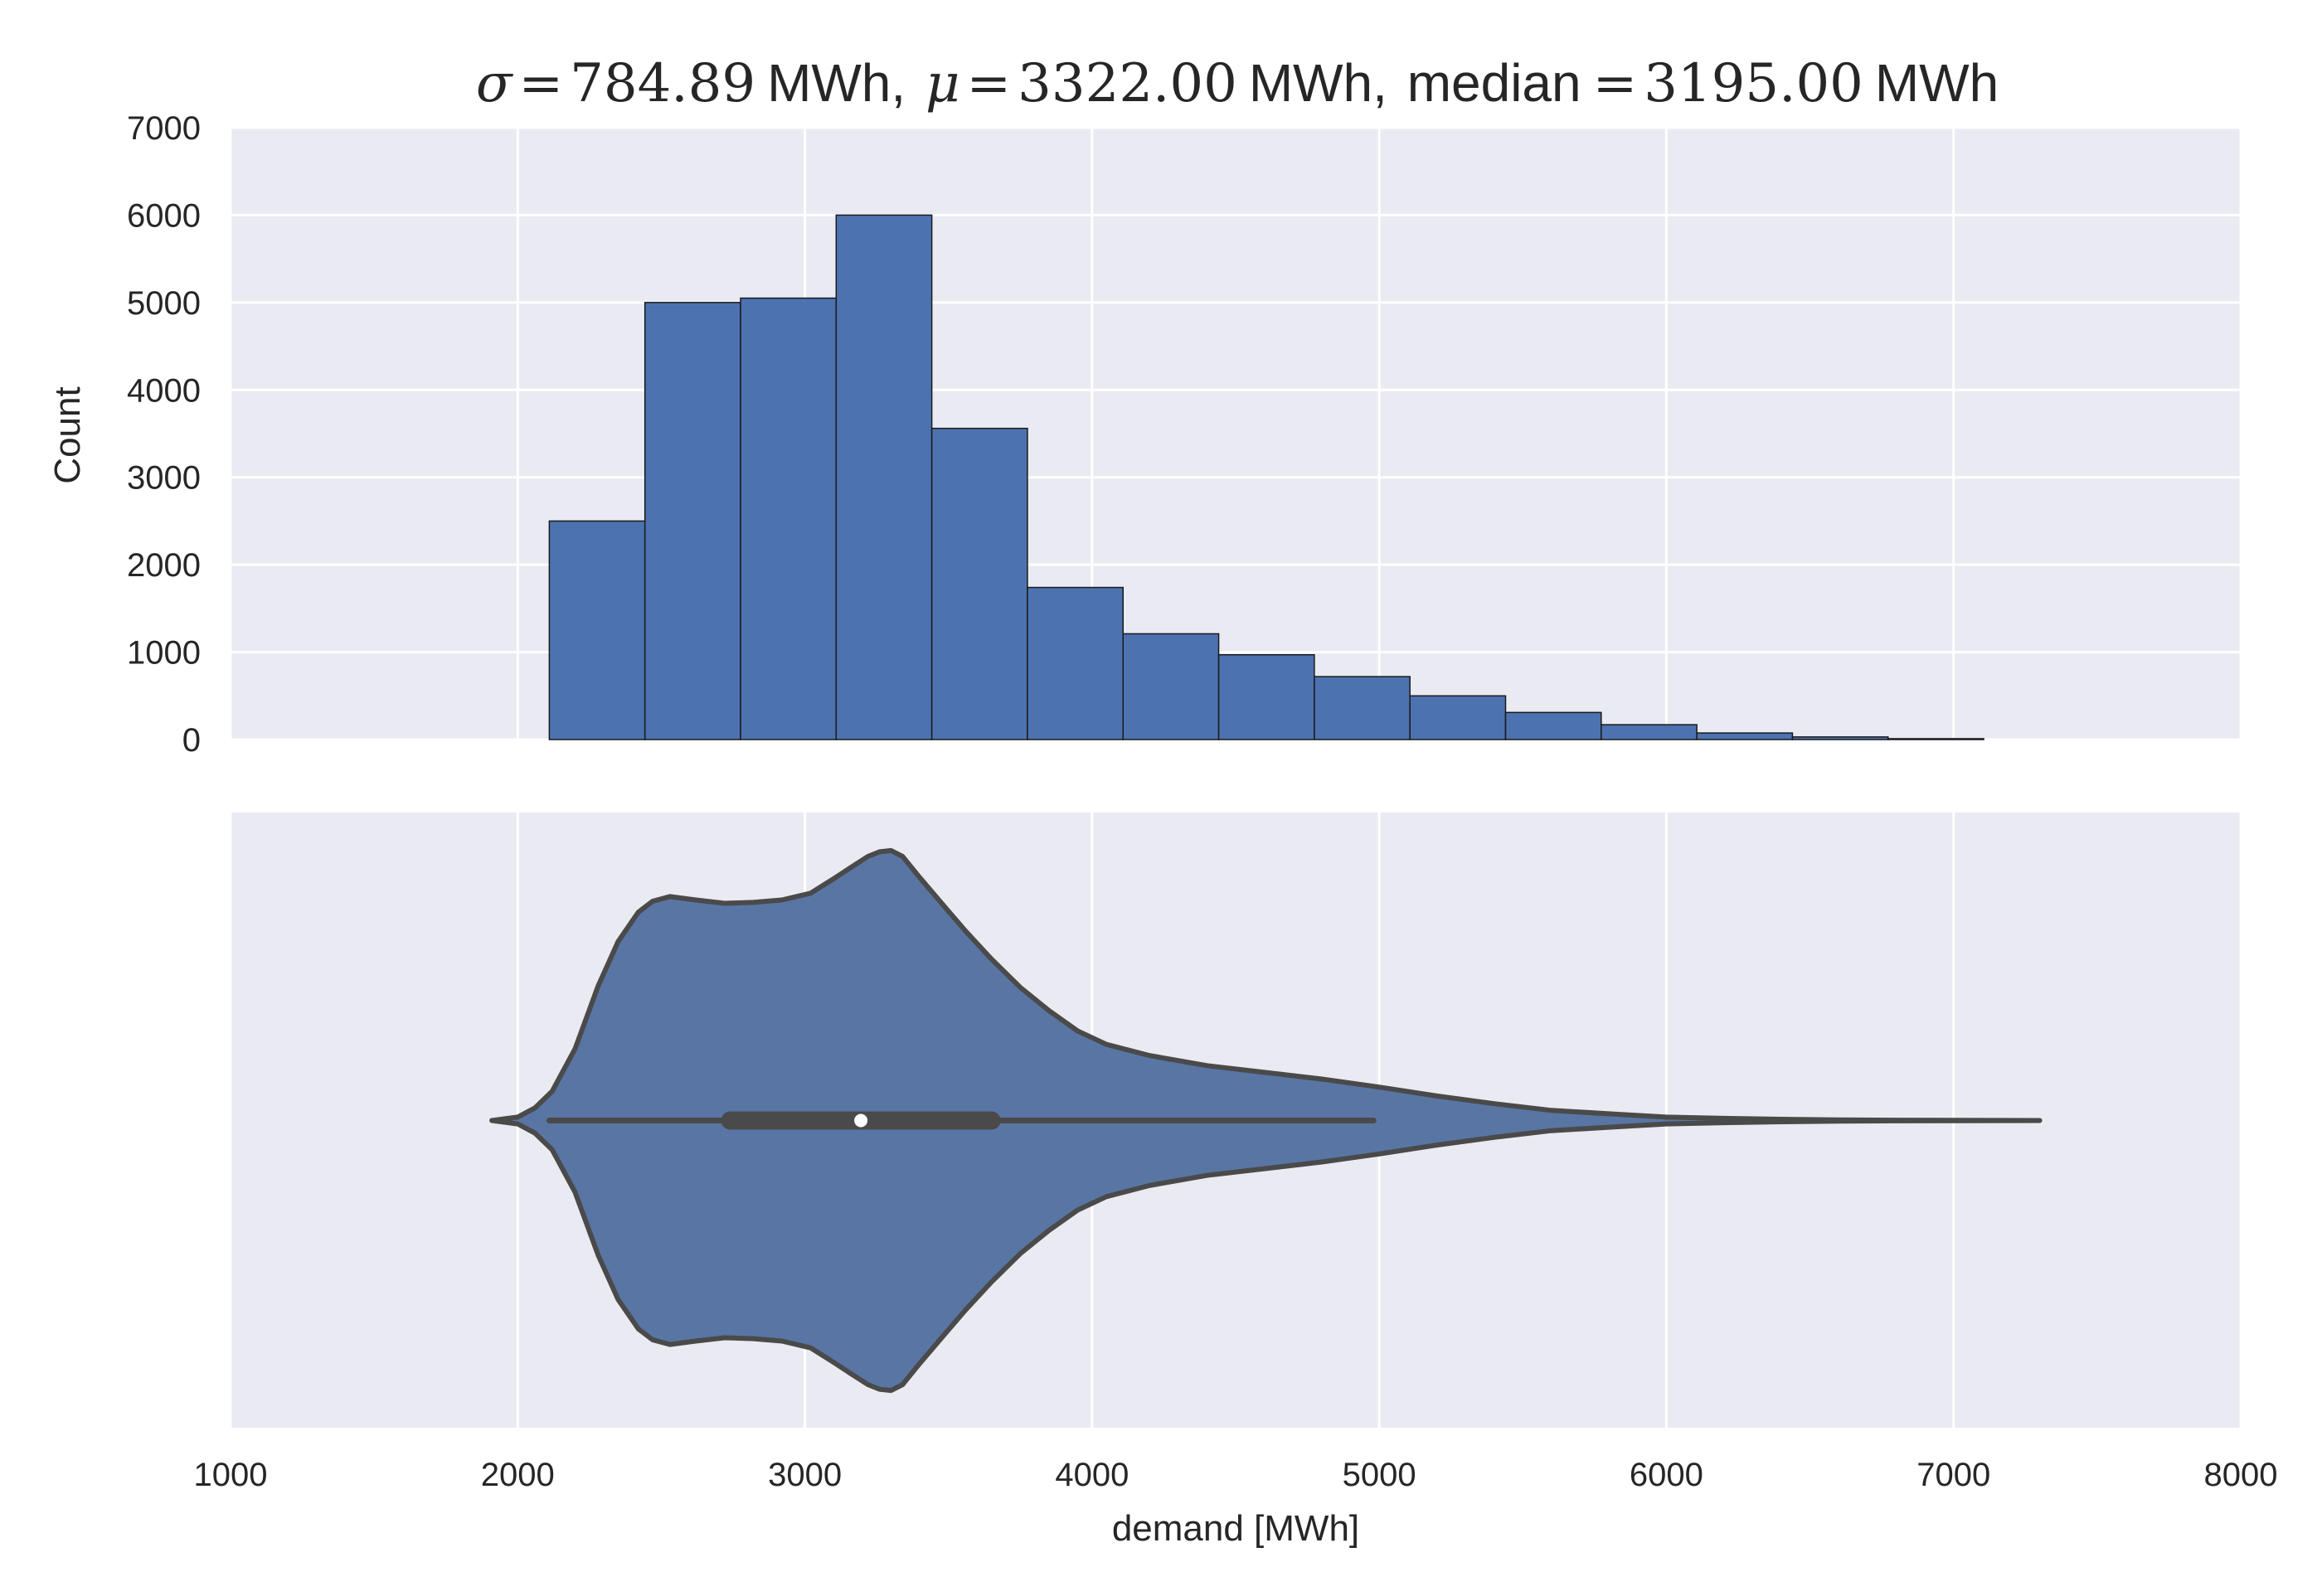 The image size is (2322, 1596). I want to click on title-sigma-symbol: σ, so click(495, 83).